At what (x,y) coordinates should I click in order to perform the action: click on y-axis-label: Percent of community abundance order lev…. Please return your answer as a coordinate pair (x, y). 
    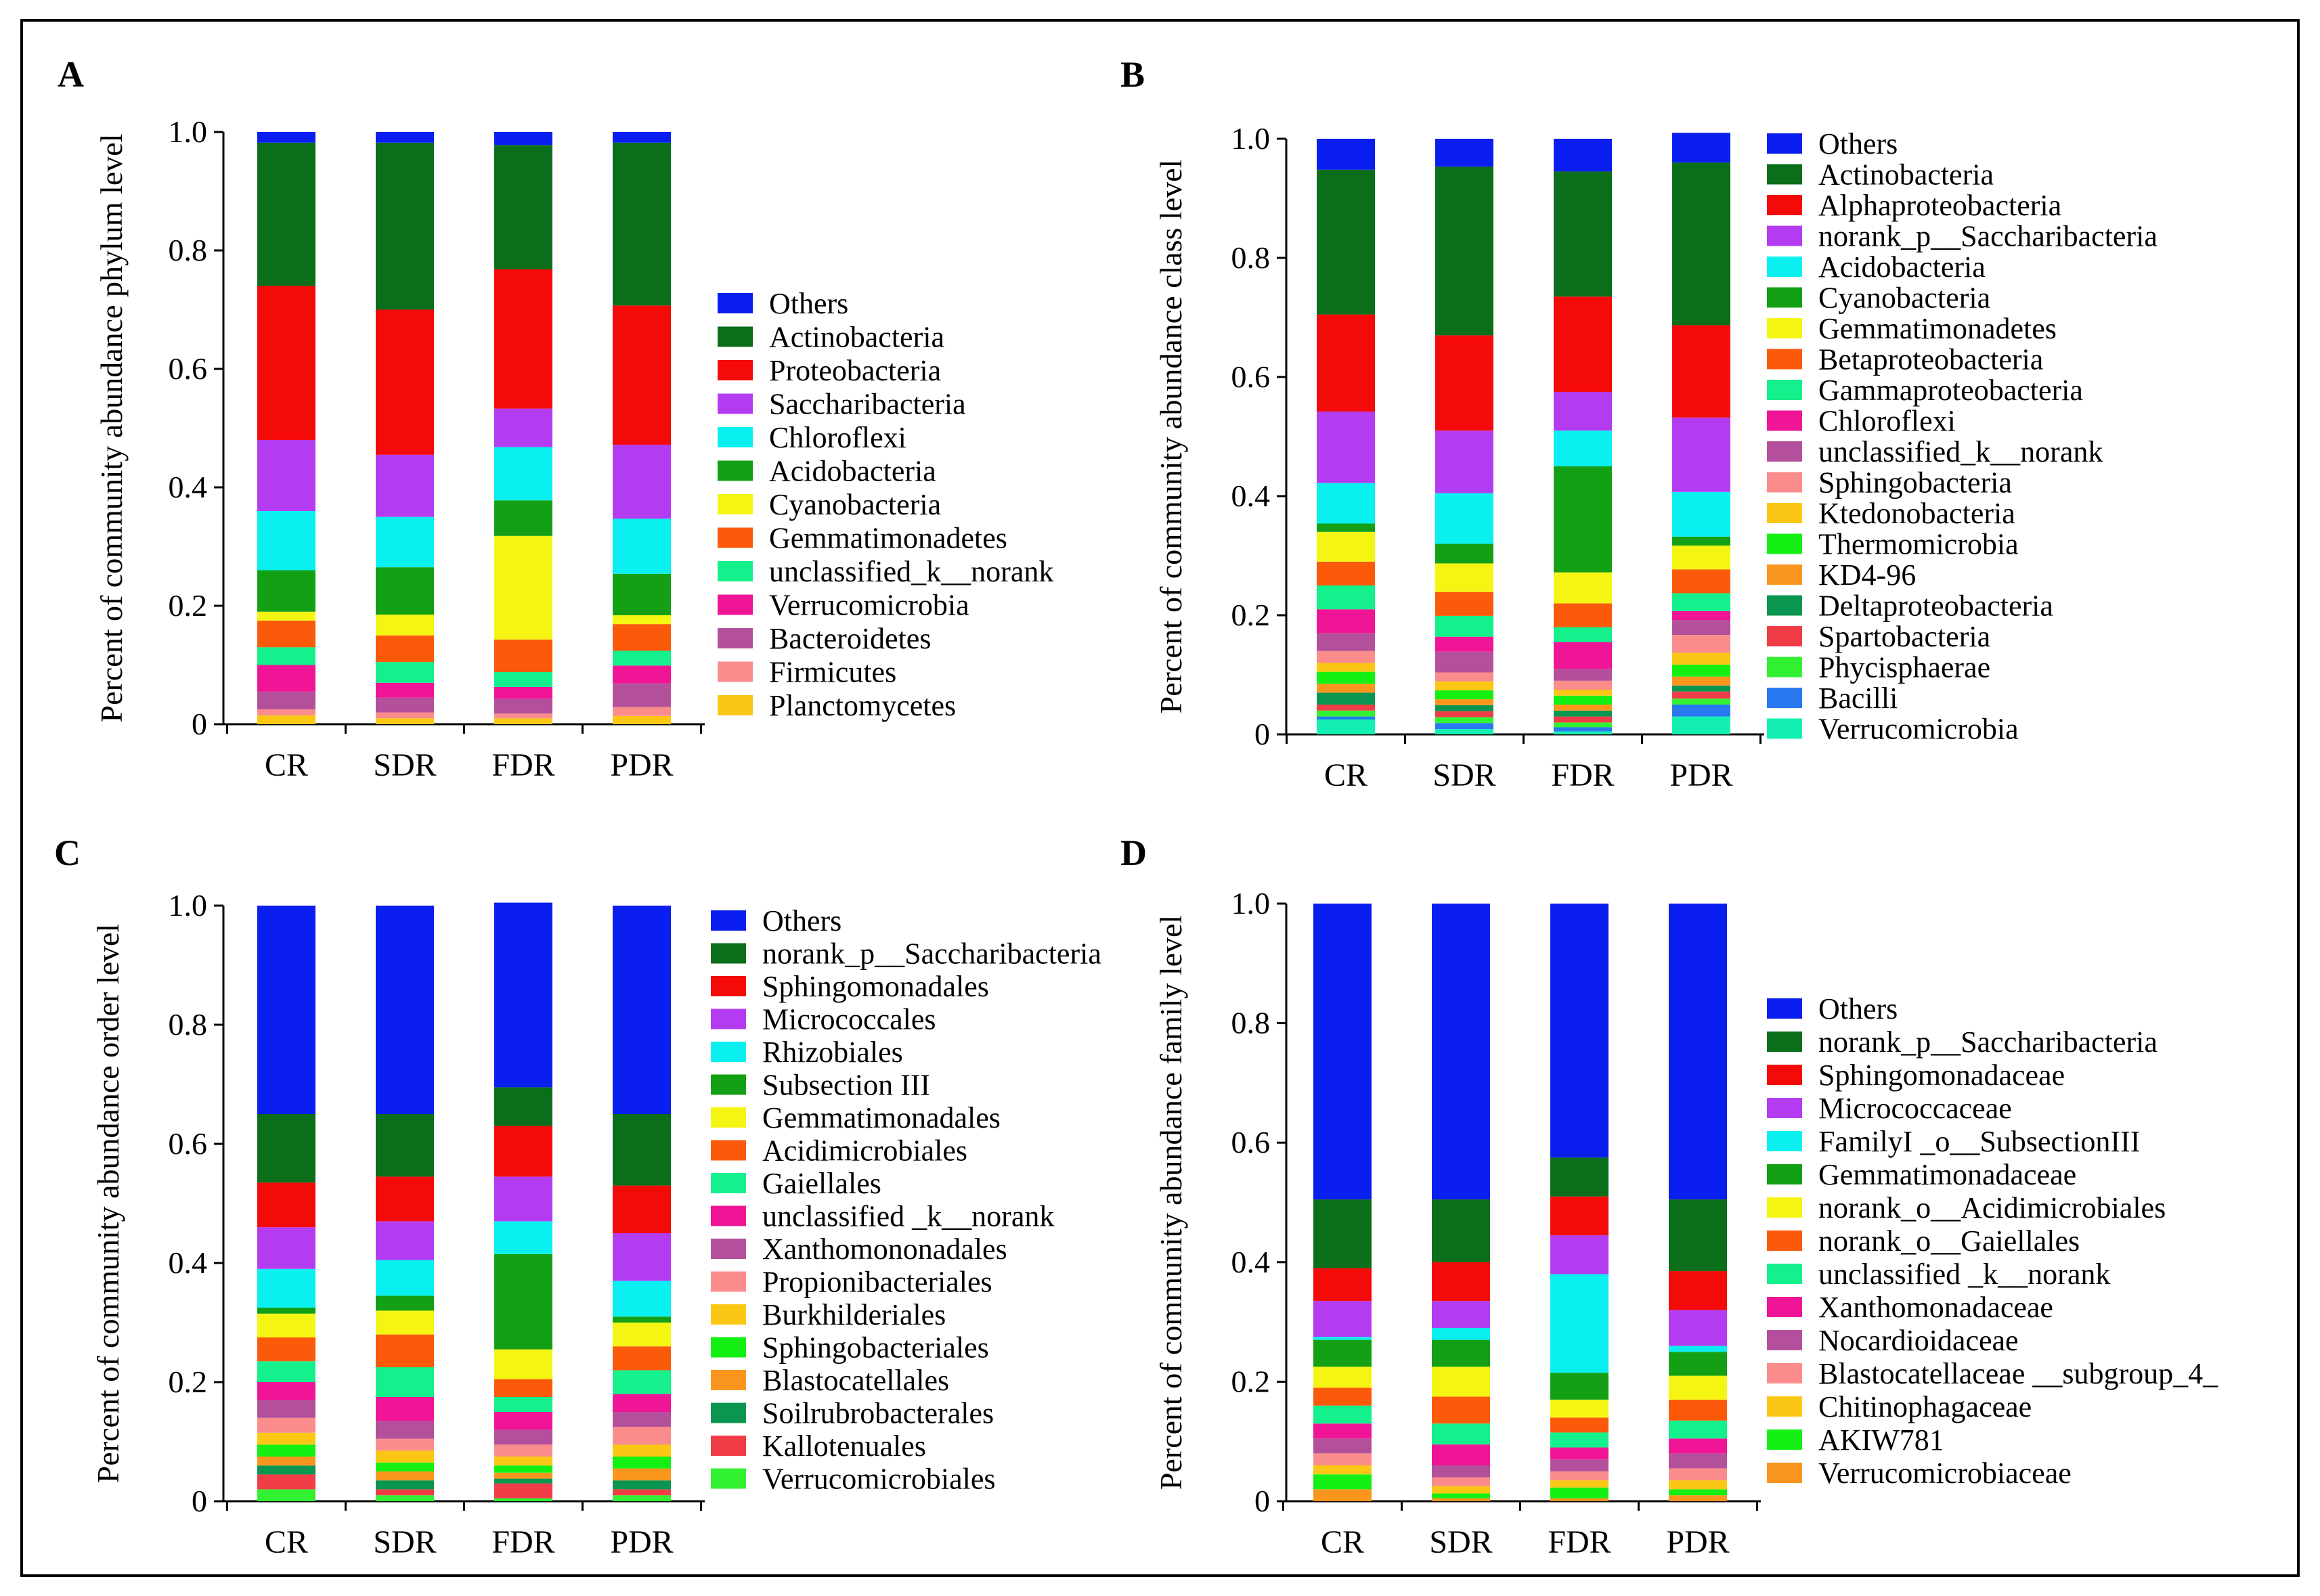
    Looking at the image, I should click on (108, 1204).